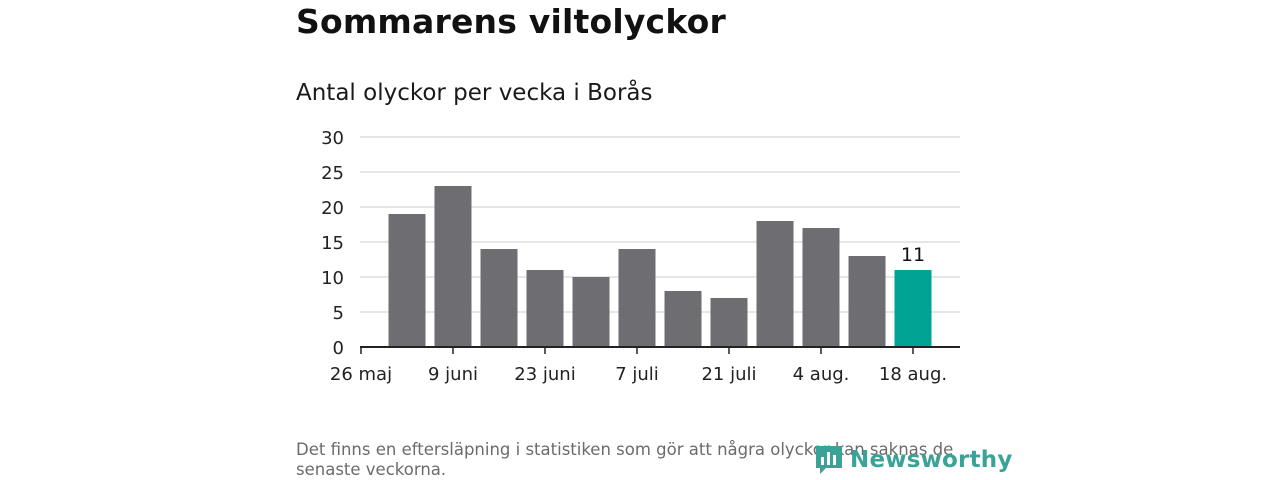  Describe the element at coordinates (332, 278) in the screenshot. I see `y-tick-label: 10` at that location.